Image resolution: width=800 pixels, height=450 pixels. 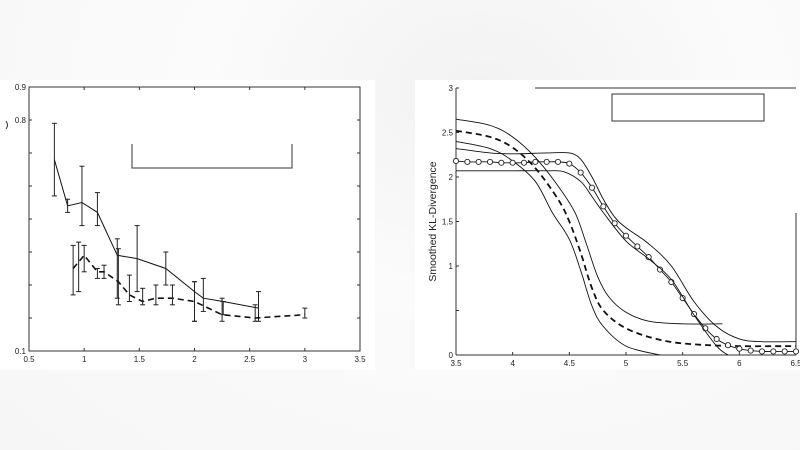 I want to click on x-tick-label: 4, so click(x=512, y=363).